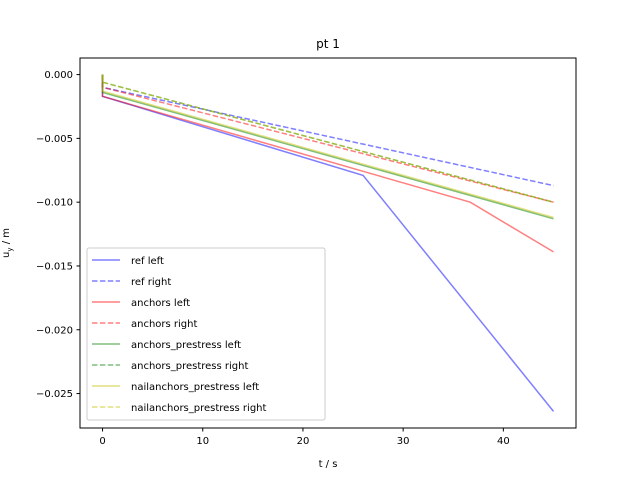 This screenshot has width=640, height=480. What do you see at coordinates (54, 394) in the screenshot?
I see `y-tick-label: −0.025` at bounding box center [54, 394].